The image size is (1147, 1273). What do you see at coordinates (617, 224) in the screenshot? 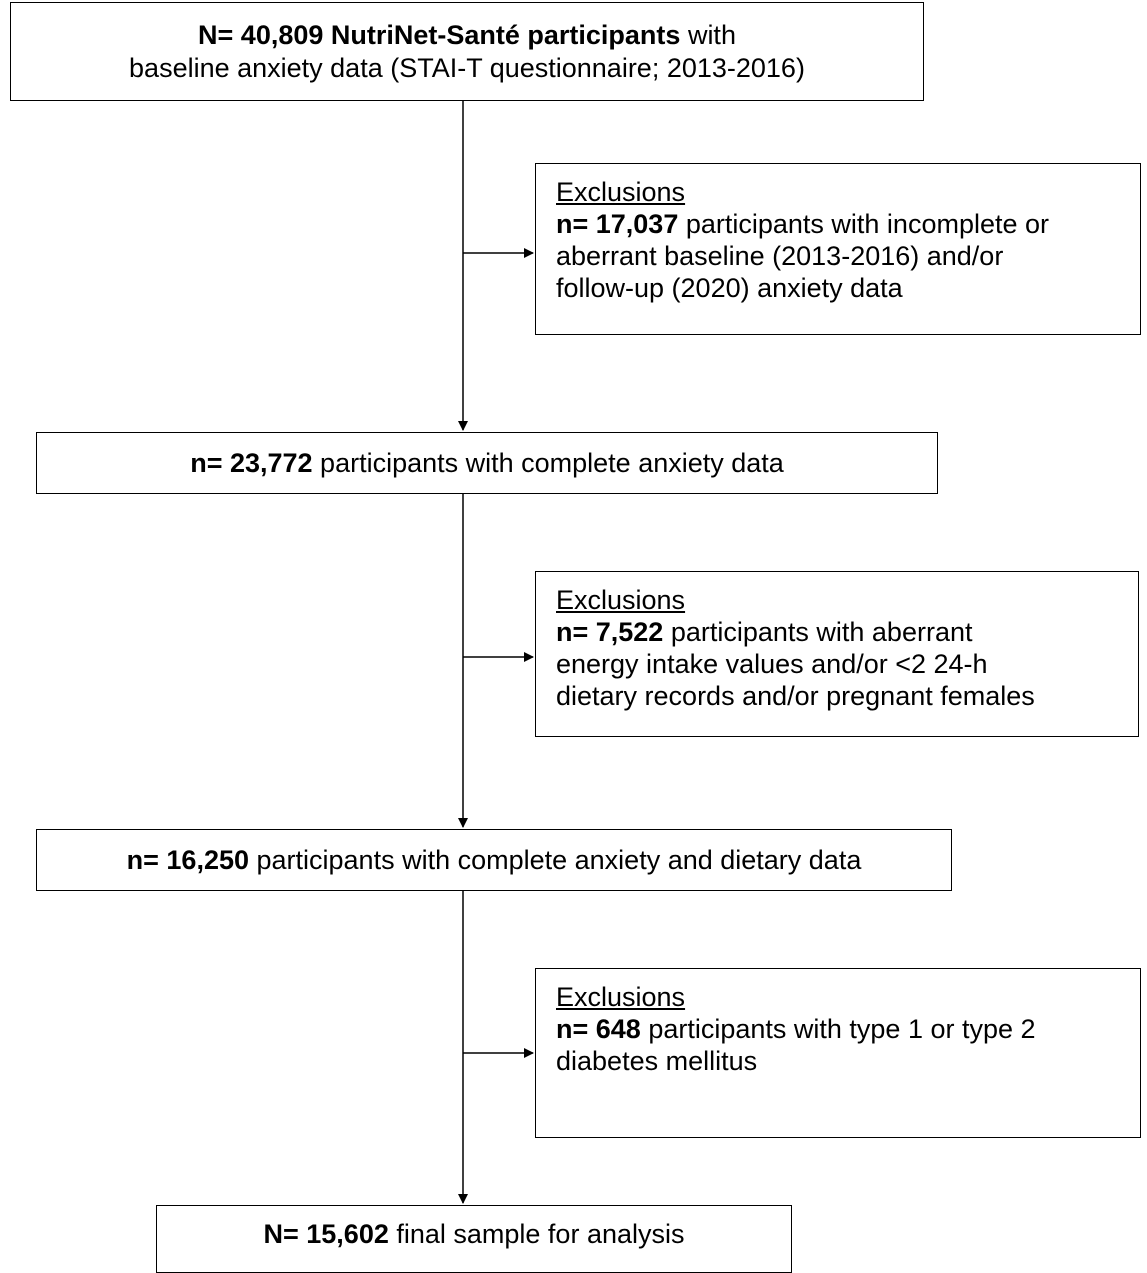
I see `exclusion-1-count: n= 17,037` at bounding box center [617, 224].